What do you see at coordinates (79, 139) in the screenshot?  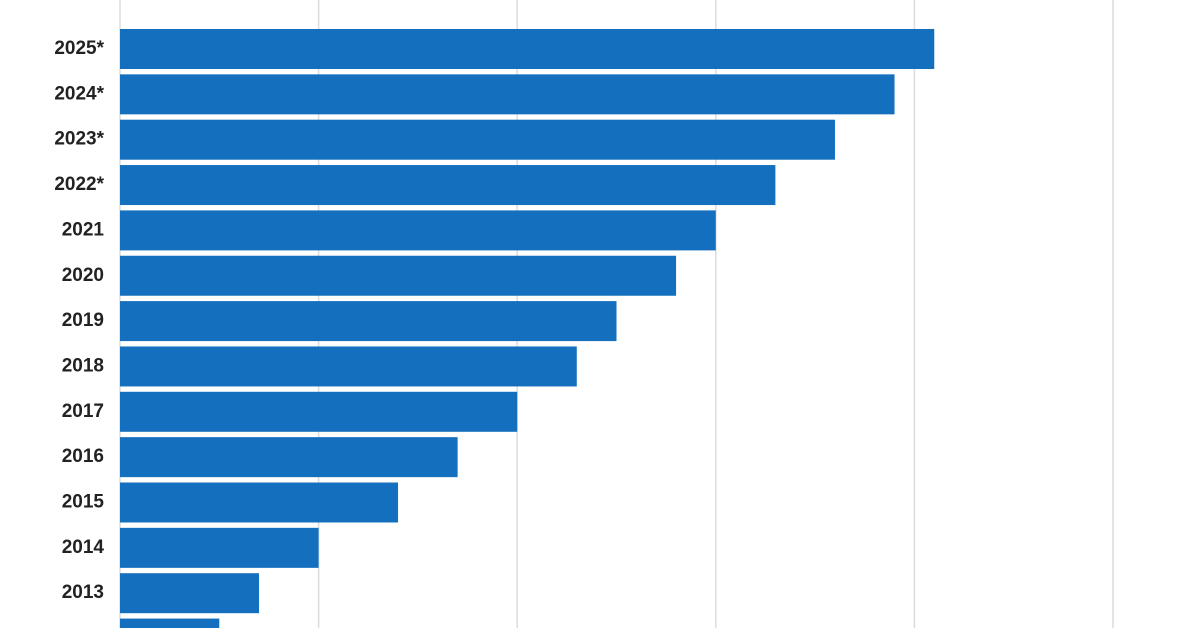 I see `y-tick-label: 2023*` at bounding box center [79, 139].